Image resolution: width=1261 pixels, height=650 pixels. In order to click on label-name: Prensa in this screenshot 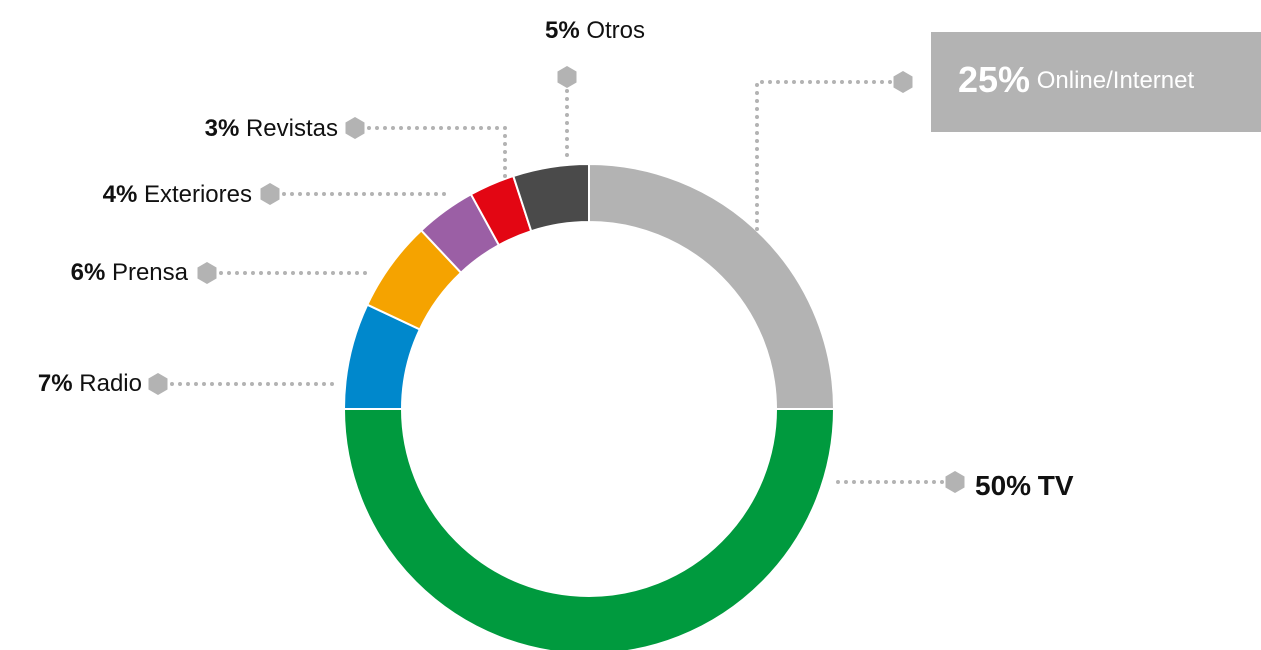, I will do `click(150, 272)`.